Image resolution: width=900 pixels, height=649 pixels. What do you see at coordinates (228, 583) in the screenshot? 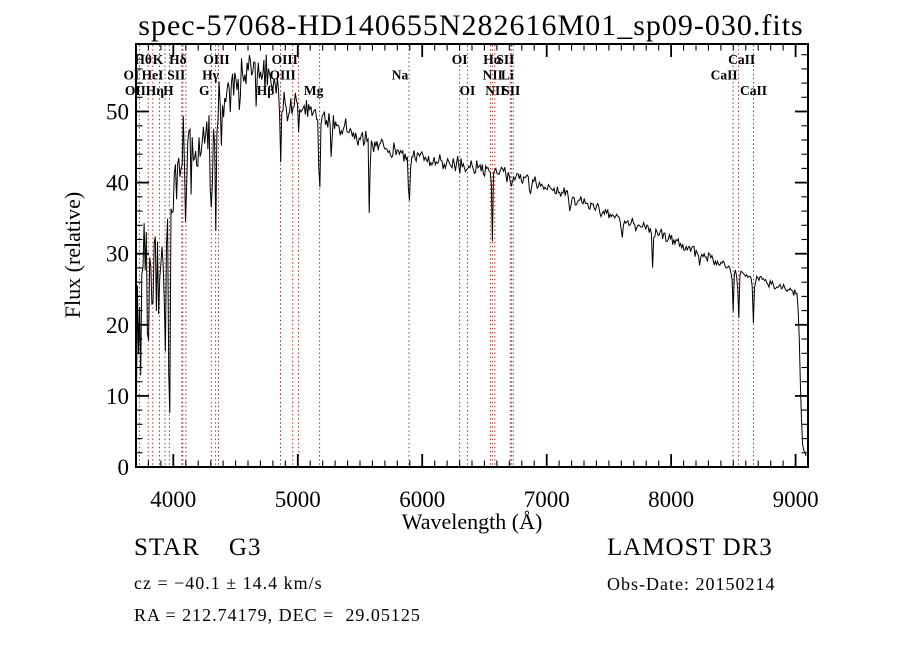
I see `radial-velocity-text: cz = −40.1 ± 14.4 km/s` at bounding box center [228, 583].